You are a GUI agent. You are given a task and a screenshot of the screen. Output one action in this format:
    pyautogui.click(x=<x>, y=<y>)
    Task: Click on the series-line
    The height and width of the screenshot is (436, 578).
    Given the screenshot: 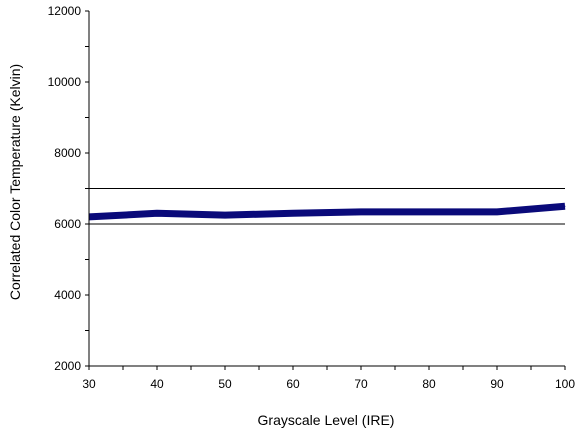 What is the action you would take?
    pyautogui.click(x=327, y=211)
    